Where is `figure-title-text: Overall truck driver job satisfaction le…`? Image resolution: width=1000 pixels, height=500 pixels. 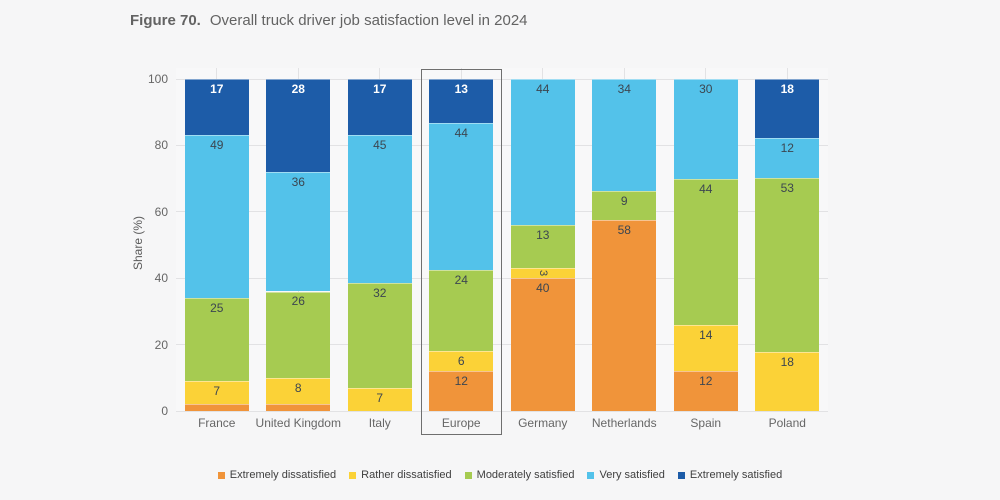 figure-title-text: Overall truck driver job satisfaction le… is located at coordinates (368, 20).